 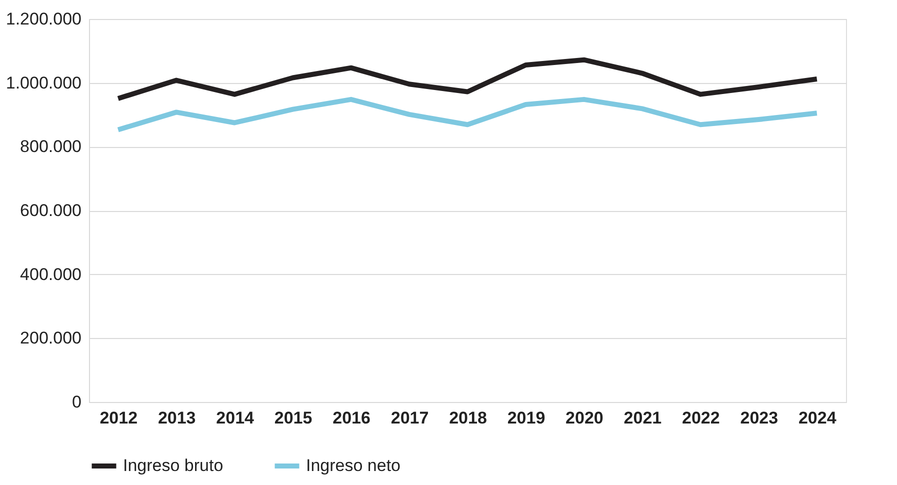 What do you see at coordinates (51, 210) in the screenshot?
I see `y-tick-label: 600.000` at bounding box center [51, 210].